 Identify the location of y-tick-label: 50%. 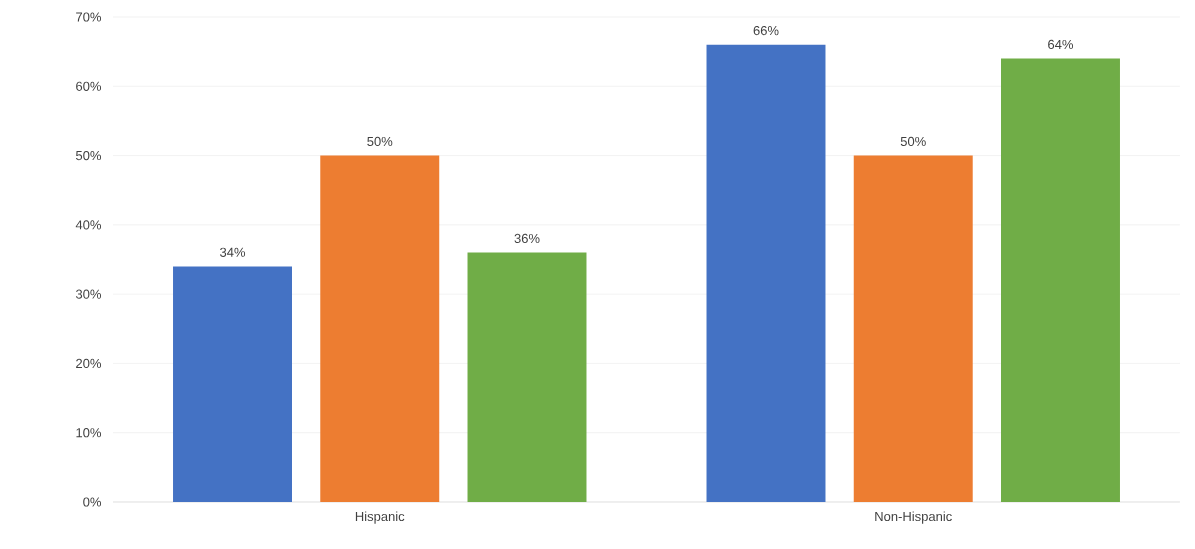
(88, 155).